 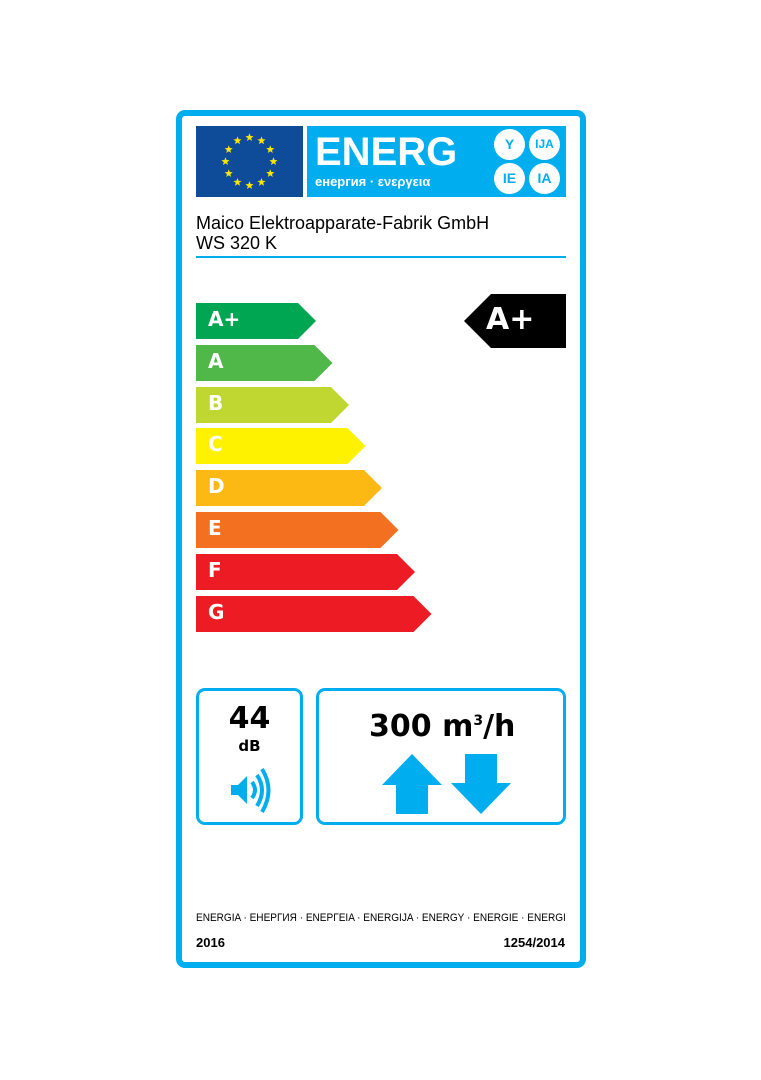 I want to click on airflow-unit-sup: 3, so click(x=478, y=721).